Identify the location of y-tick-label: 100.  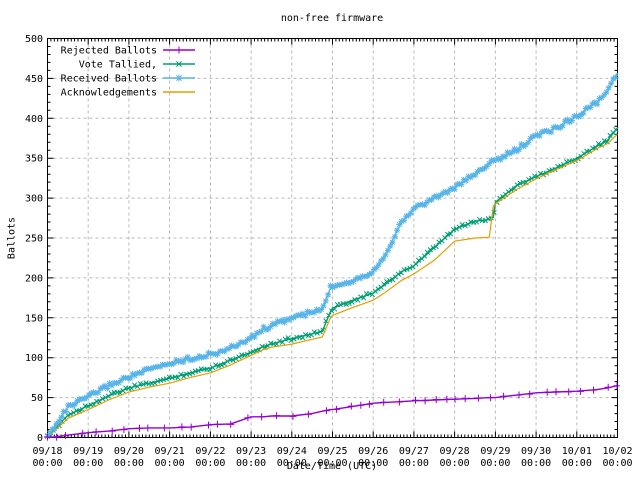
(34, 358).